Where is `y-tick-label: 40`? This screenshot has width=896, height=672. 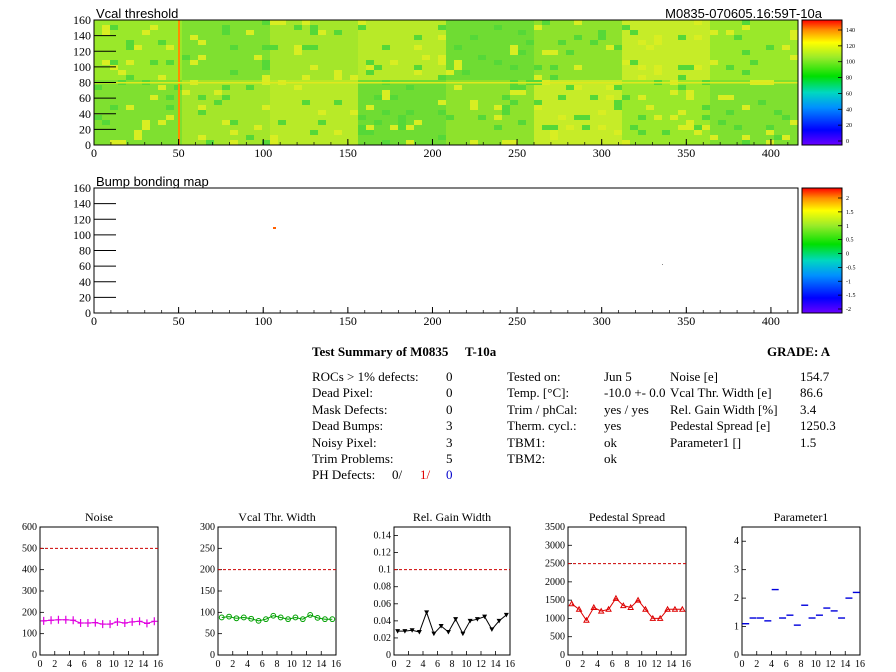 y-tick-label: 40 is located at coordinates (85, 282).